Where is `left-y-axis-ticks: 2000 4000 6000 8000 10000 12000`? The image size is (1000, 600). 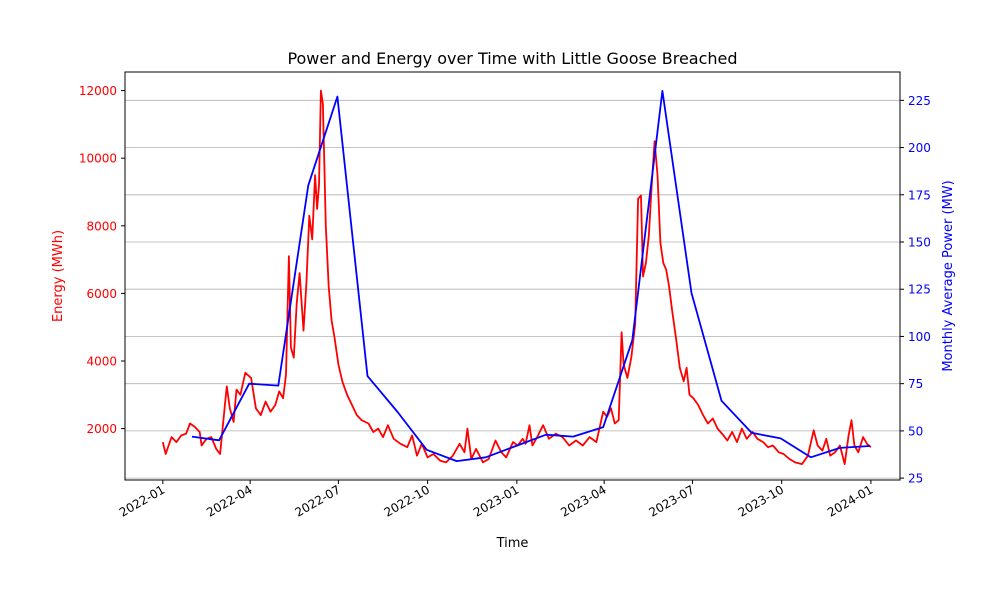 left-y-axis-ticks: 2000 4000 6000 8000 10000 12000 is located at coordinates (102, 260).